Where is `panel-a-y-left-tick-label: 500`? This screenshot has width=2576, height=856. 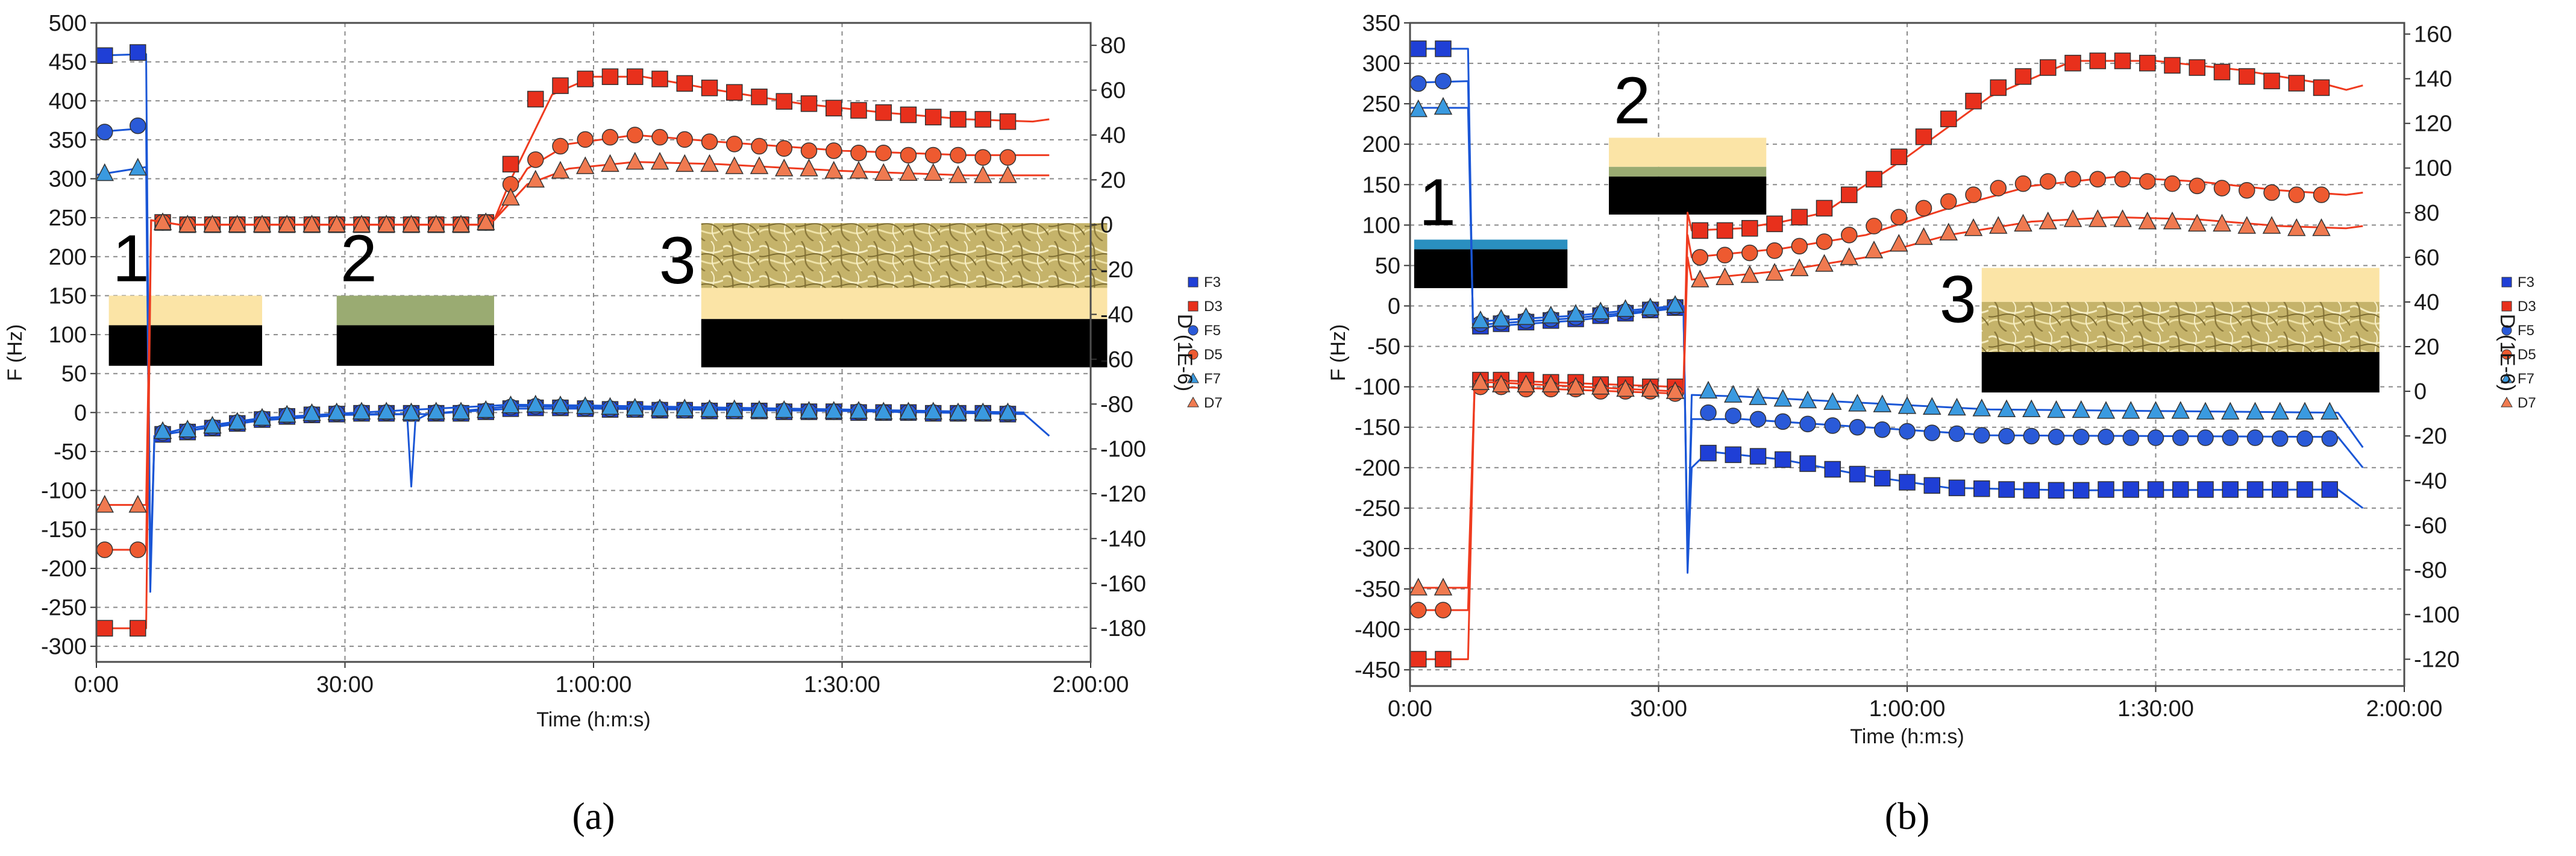
panel-a-y-left-tick-label: 500 is located at coordinates (68, 23).